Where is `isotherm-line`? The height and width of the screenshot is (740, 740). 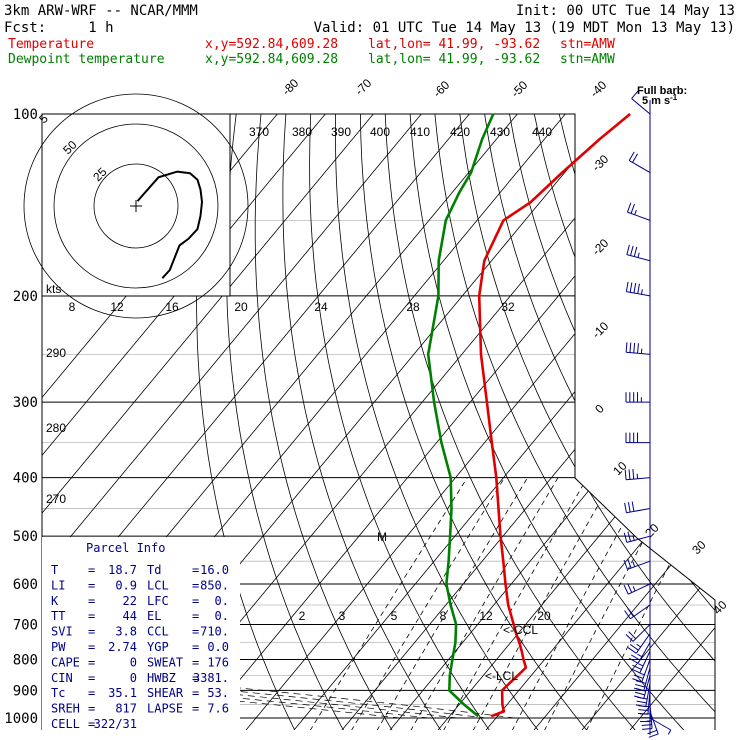
isotherm-line is located at coordinates (672, 422).